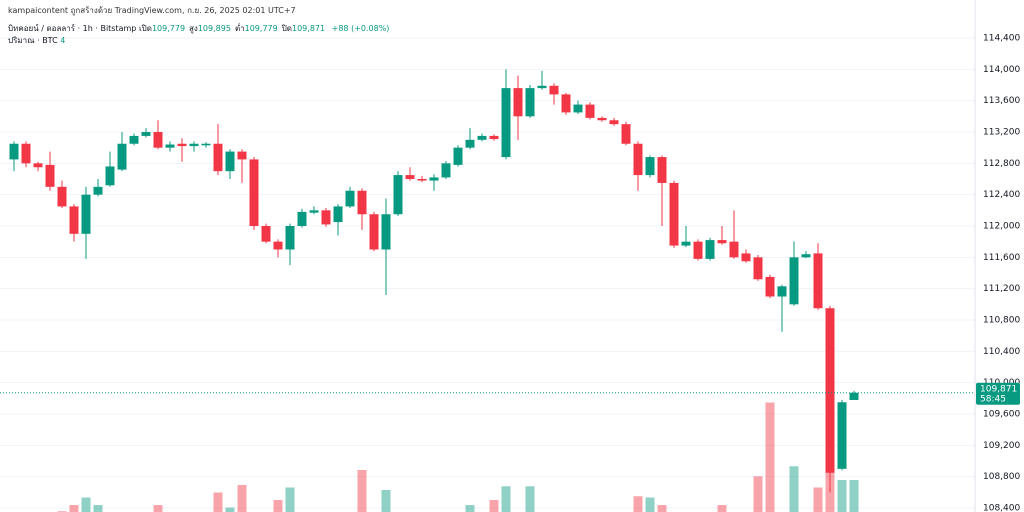 This screenshot has width=1024, height=512. Describe the element at coordinates (1001, 352) in the screenshot. I see `y-tick-label: 110,400` at that location.